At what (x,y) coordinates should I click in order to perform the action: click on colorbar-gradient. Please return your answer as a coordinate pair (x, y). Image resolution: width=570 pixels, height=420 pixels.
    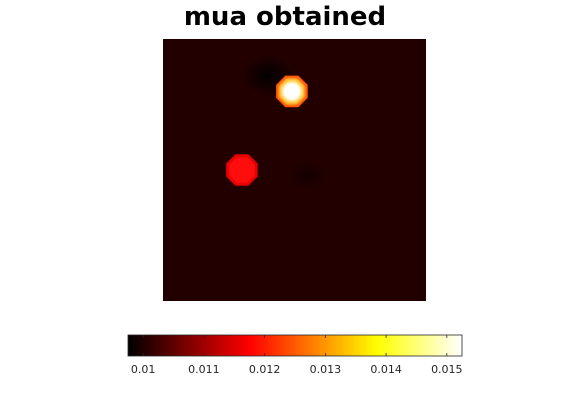
    Looking at the image, I should click on (295, 345).